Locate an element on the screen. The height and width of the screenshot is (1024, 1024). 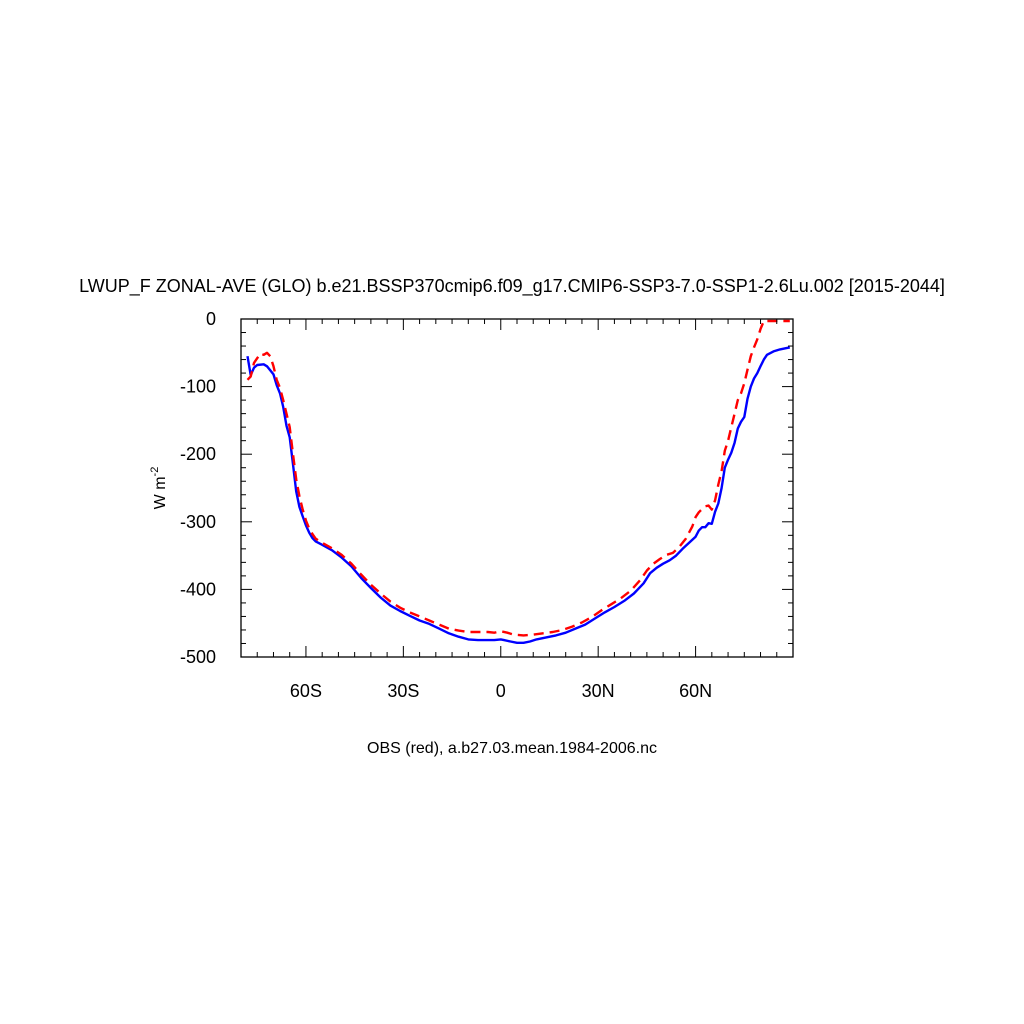
y-axis-label-exponent: -2 is located at coordinates (155, 472).